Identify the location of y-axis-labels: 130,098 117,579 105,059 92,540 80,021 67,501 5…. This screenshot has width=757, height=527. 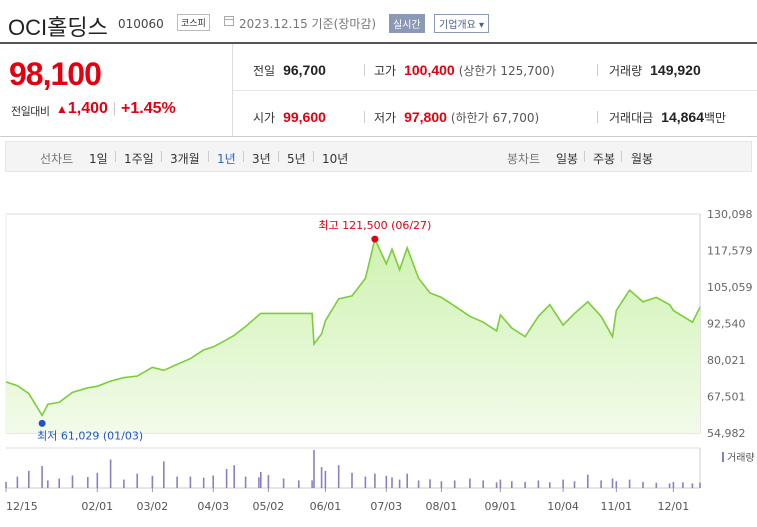
(730, 324).